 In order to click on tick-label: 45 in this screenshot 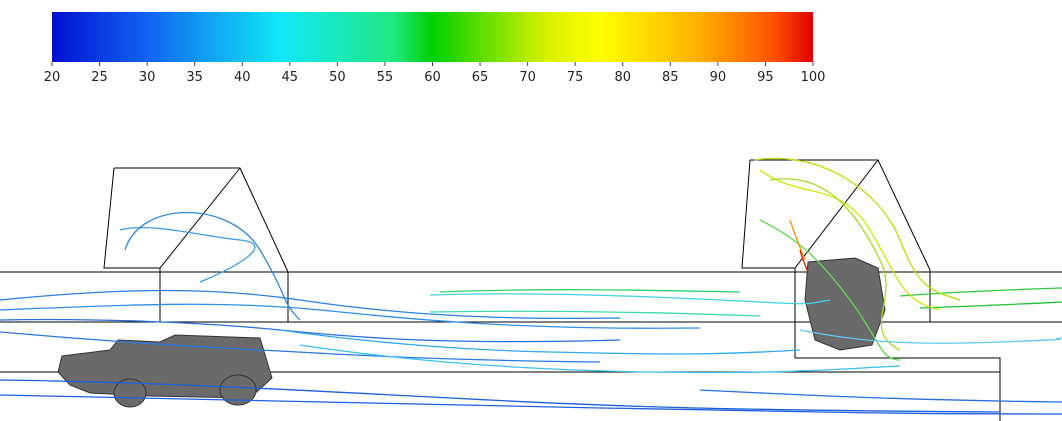, I will do `click(290, 77)`.